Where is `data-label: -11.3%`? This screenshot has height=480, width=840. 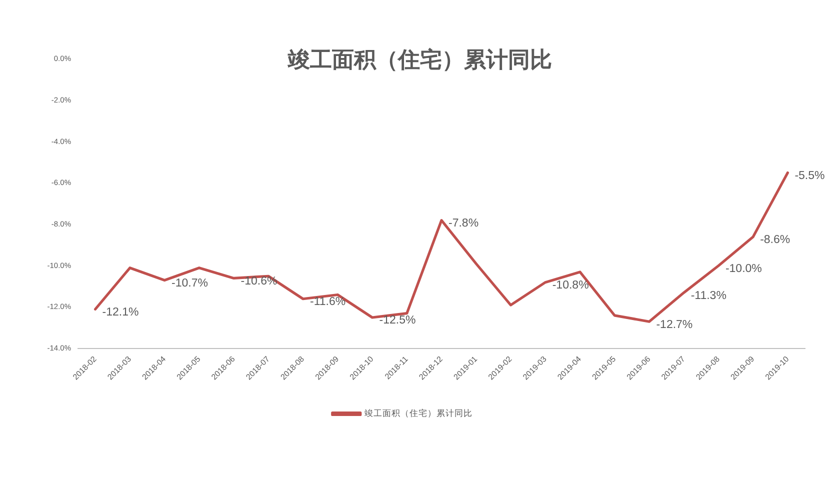 data-label: -11.3% is located at coordinates (708, 296).